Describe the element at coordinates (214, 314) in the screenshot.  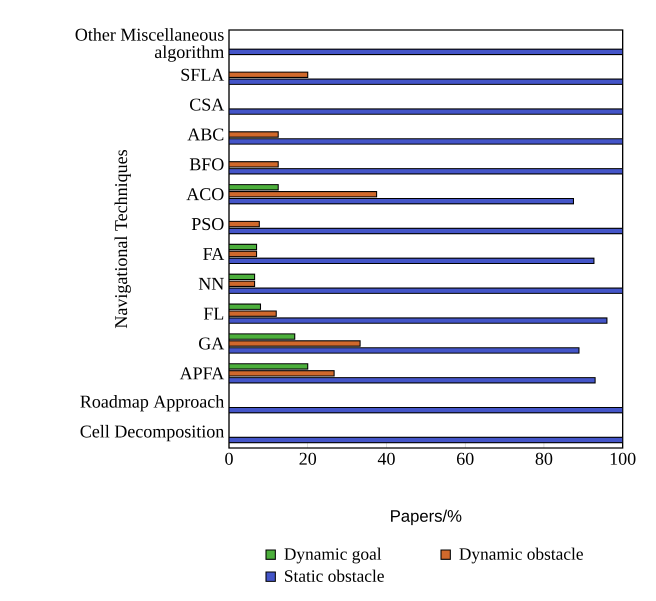
I see `y-tick-label: FL` at that location.